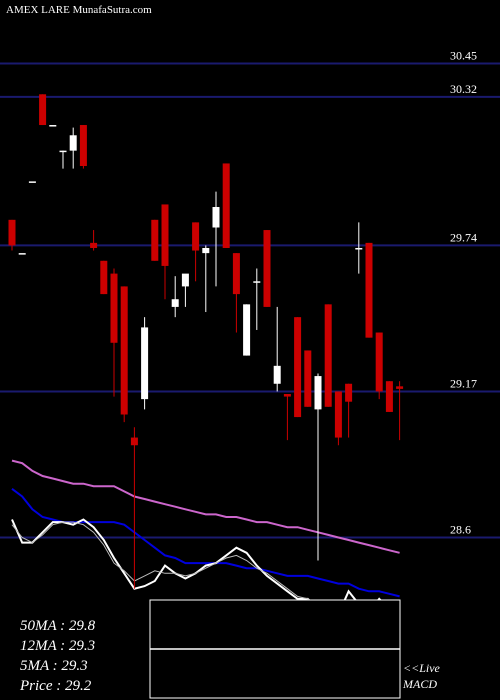  What do you see at coordinates (463, 237) in the screenshot?
I see `price-level-label: 29.74` at bounding box center [463, 237].